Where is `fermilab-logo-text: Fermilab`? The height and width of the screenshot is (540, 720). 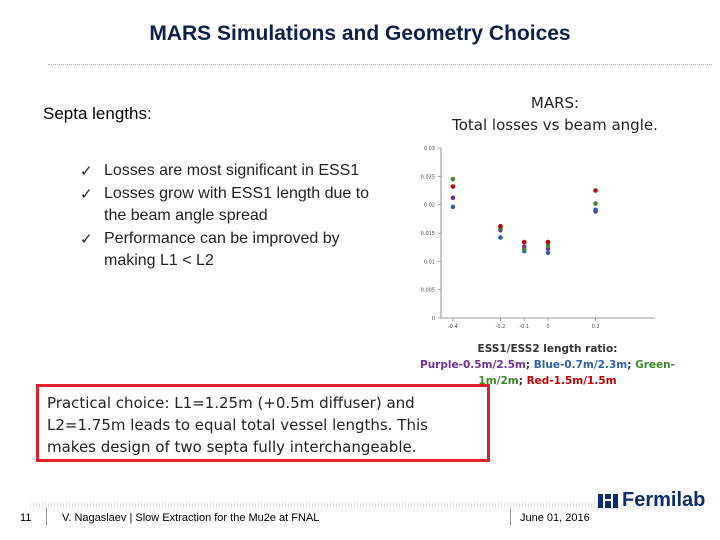 fermilab-logo-text: Fermilab is located at coordinates (664, 500).